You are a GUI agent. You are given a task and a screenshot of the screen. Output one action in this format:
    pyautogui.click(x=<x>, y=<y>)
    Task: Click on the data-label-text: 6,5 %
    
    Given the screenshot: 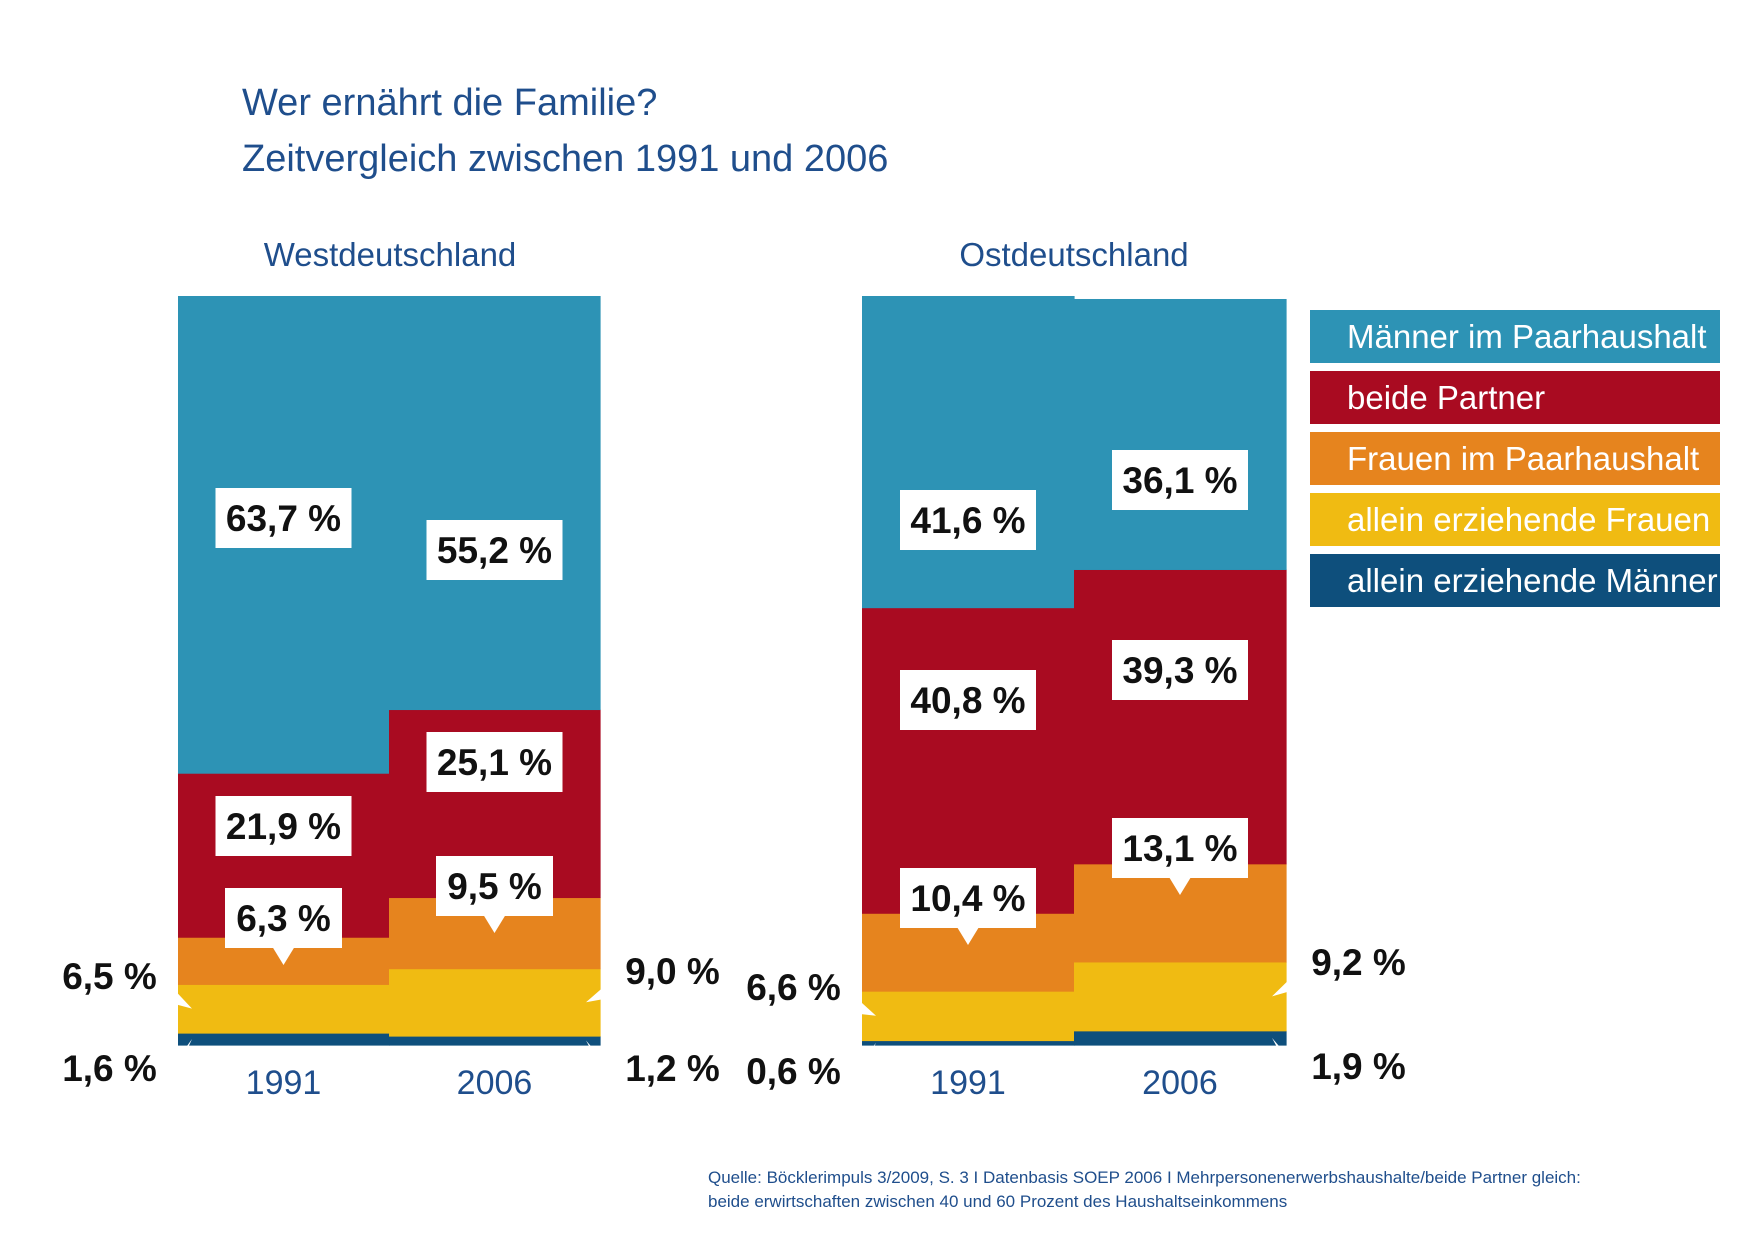 What is the action you would take?
    pyautogui.click(x=109, y=976)
    